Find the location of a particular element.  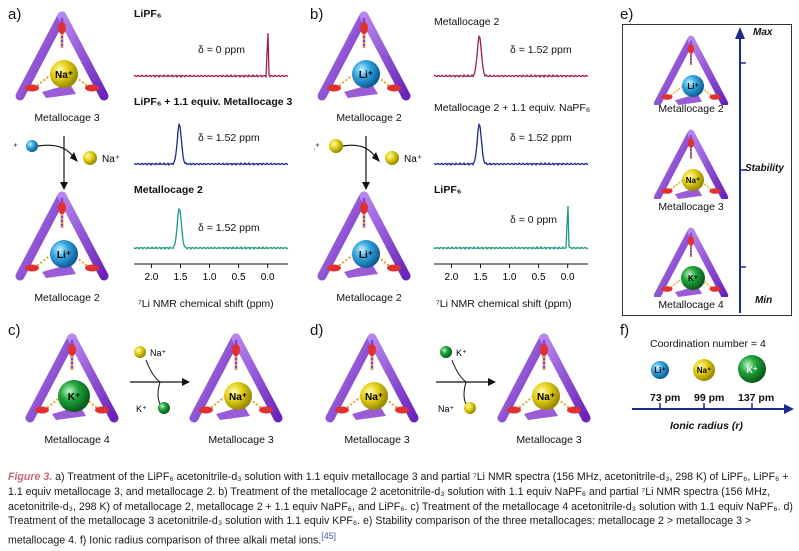

ion-na-radius: 99 pm is located at coordinates (709, 398).